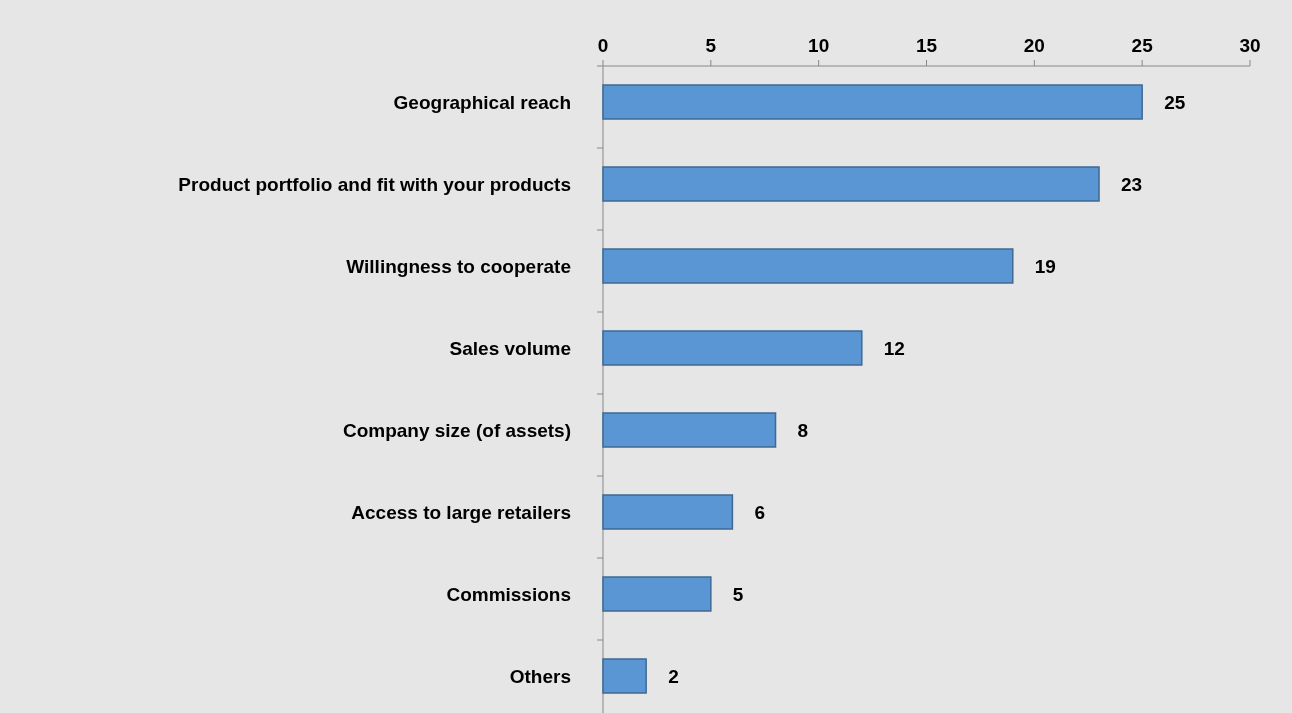 The image size is (1292, 713). I want to click on data-label: 6, so click(759, 512).